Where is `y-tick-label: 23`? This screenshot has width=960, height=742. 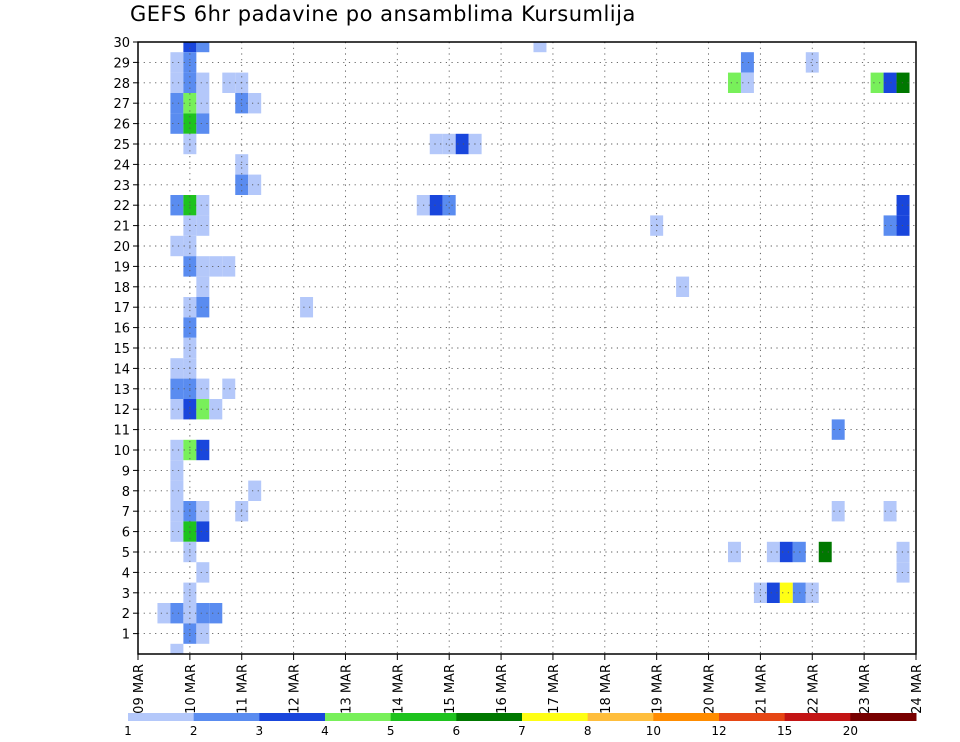 y-tick-label: 23 is located at coordinates (121, 186).